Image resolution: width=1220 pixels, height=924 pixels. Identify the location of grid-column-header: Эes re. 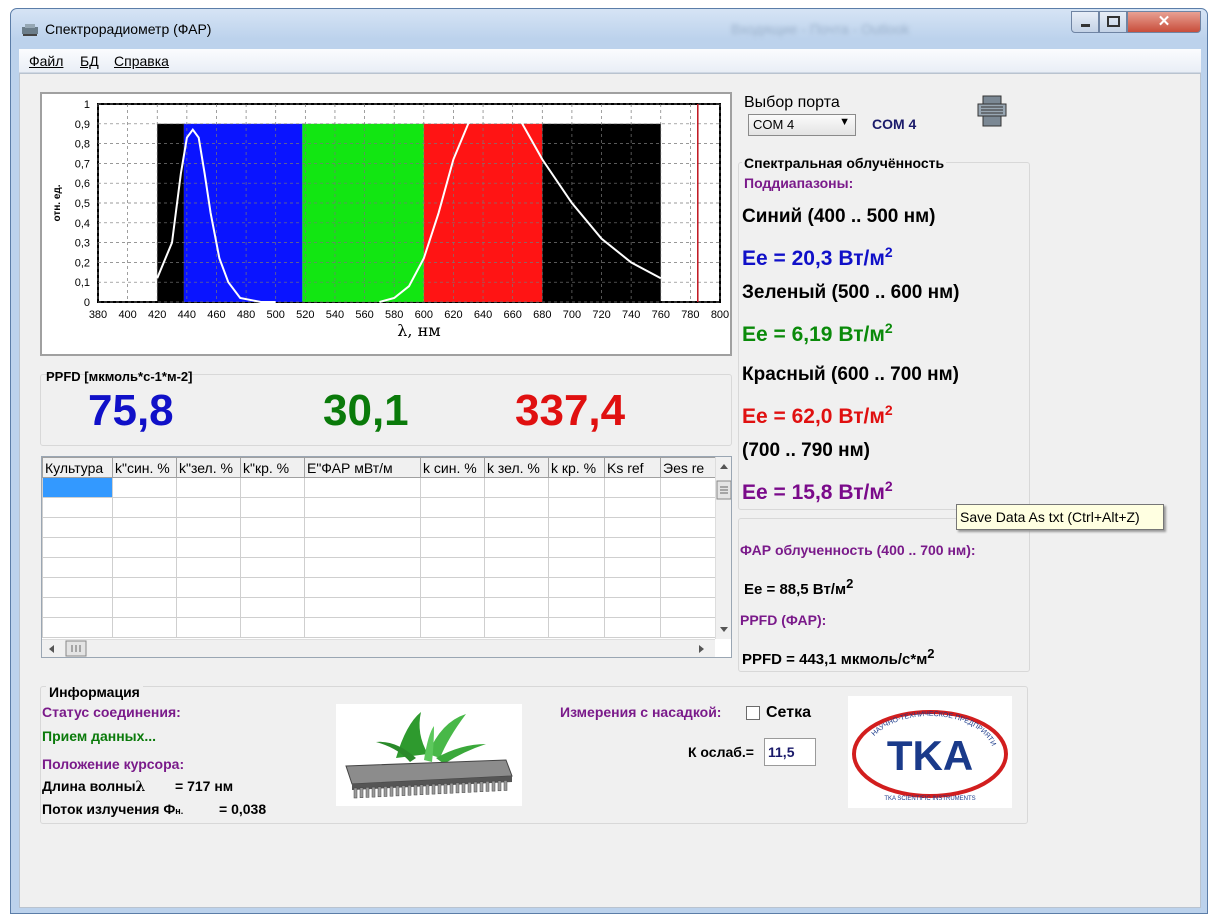
(688, 467).